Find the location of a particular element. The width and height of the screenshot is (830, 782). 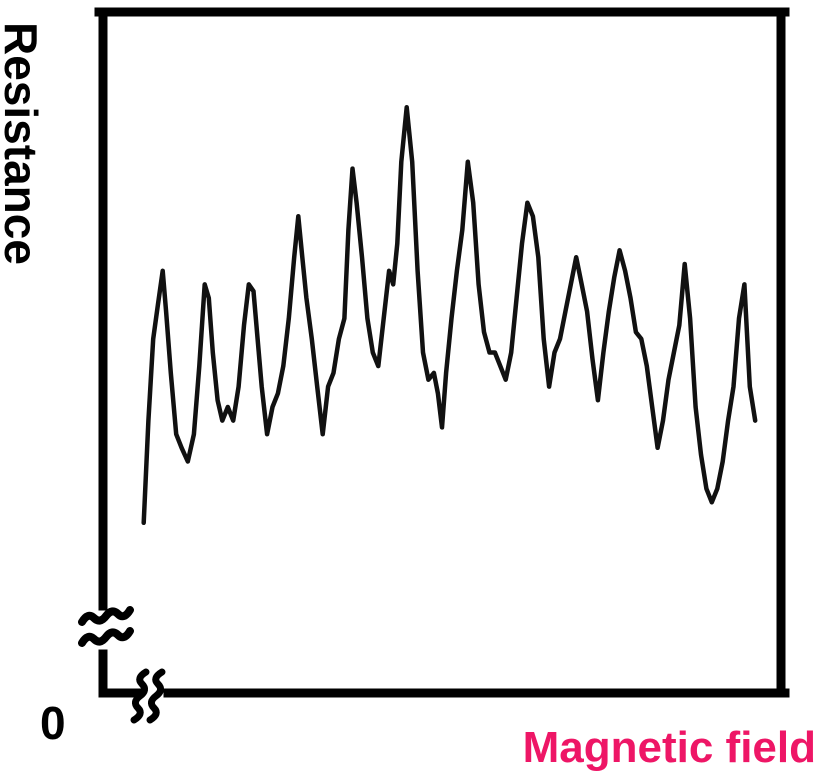

origin-tick-label: 0 is located at coordinates (53, 723).